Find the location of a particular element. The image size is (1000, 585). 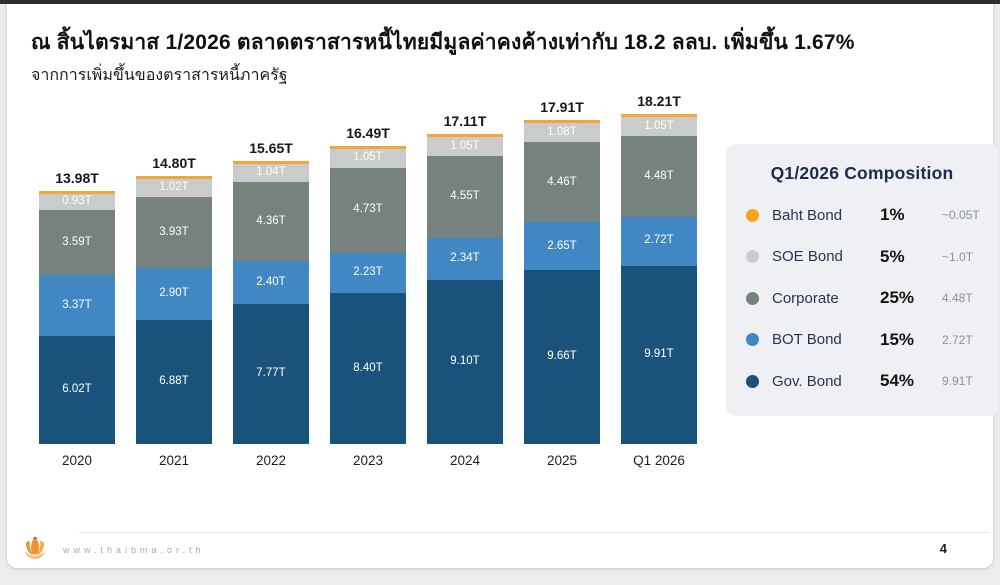

bar-segment-soe-bond: 1.08T is located at coordinates (562, 132).